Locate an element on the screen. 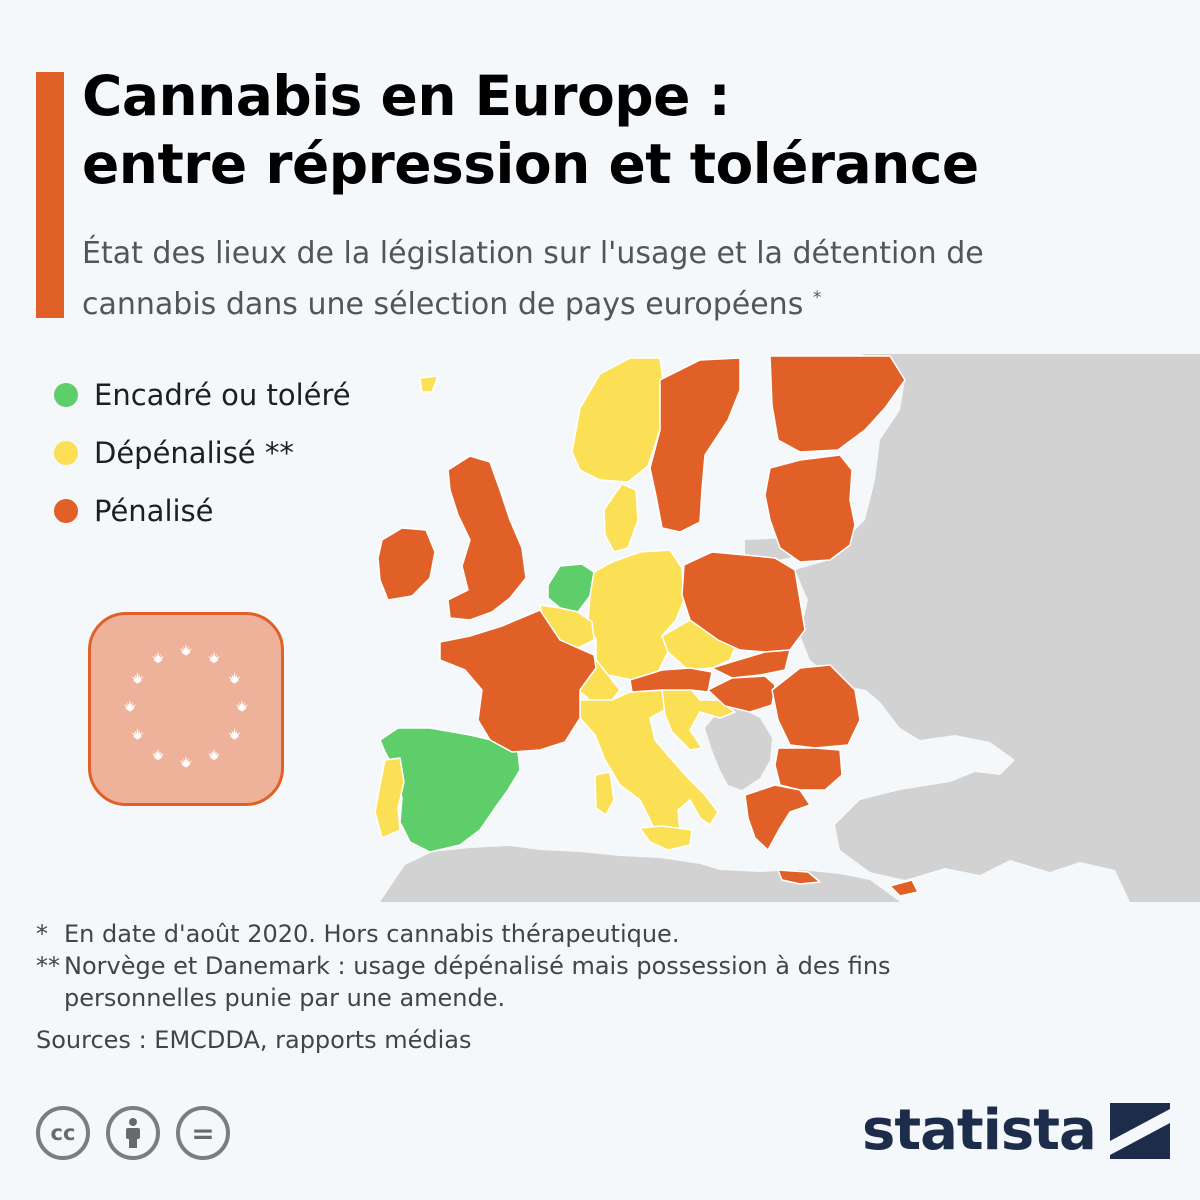 Image resolution: width=1200 pixels, height=1200 pixels. croatia-slovenia is located at coordinates (698, 719).